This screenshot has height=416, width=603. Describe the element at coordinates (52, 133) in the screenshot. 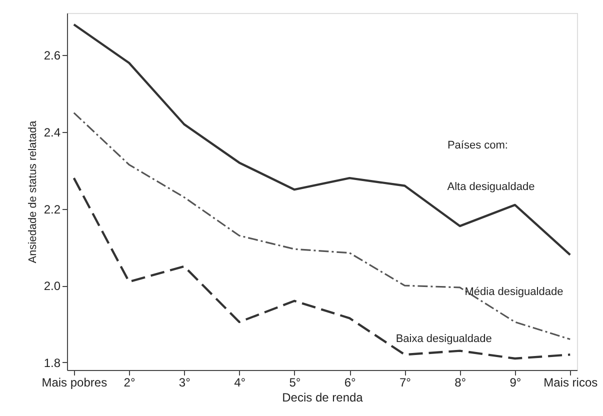

I see `y-tick-label: 2.4` at that location.